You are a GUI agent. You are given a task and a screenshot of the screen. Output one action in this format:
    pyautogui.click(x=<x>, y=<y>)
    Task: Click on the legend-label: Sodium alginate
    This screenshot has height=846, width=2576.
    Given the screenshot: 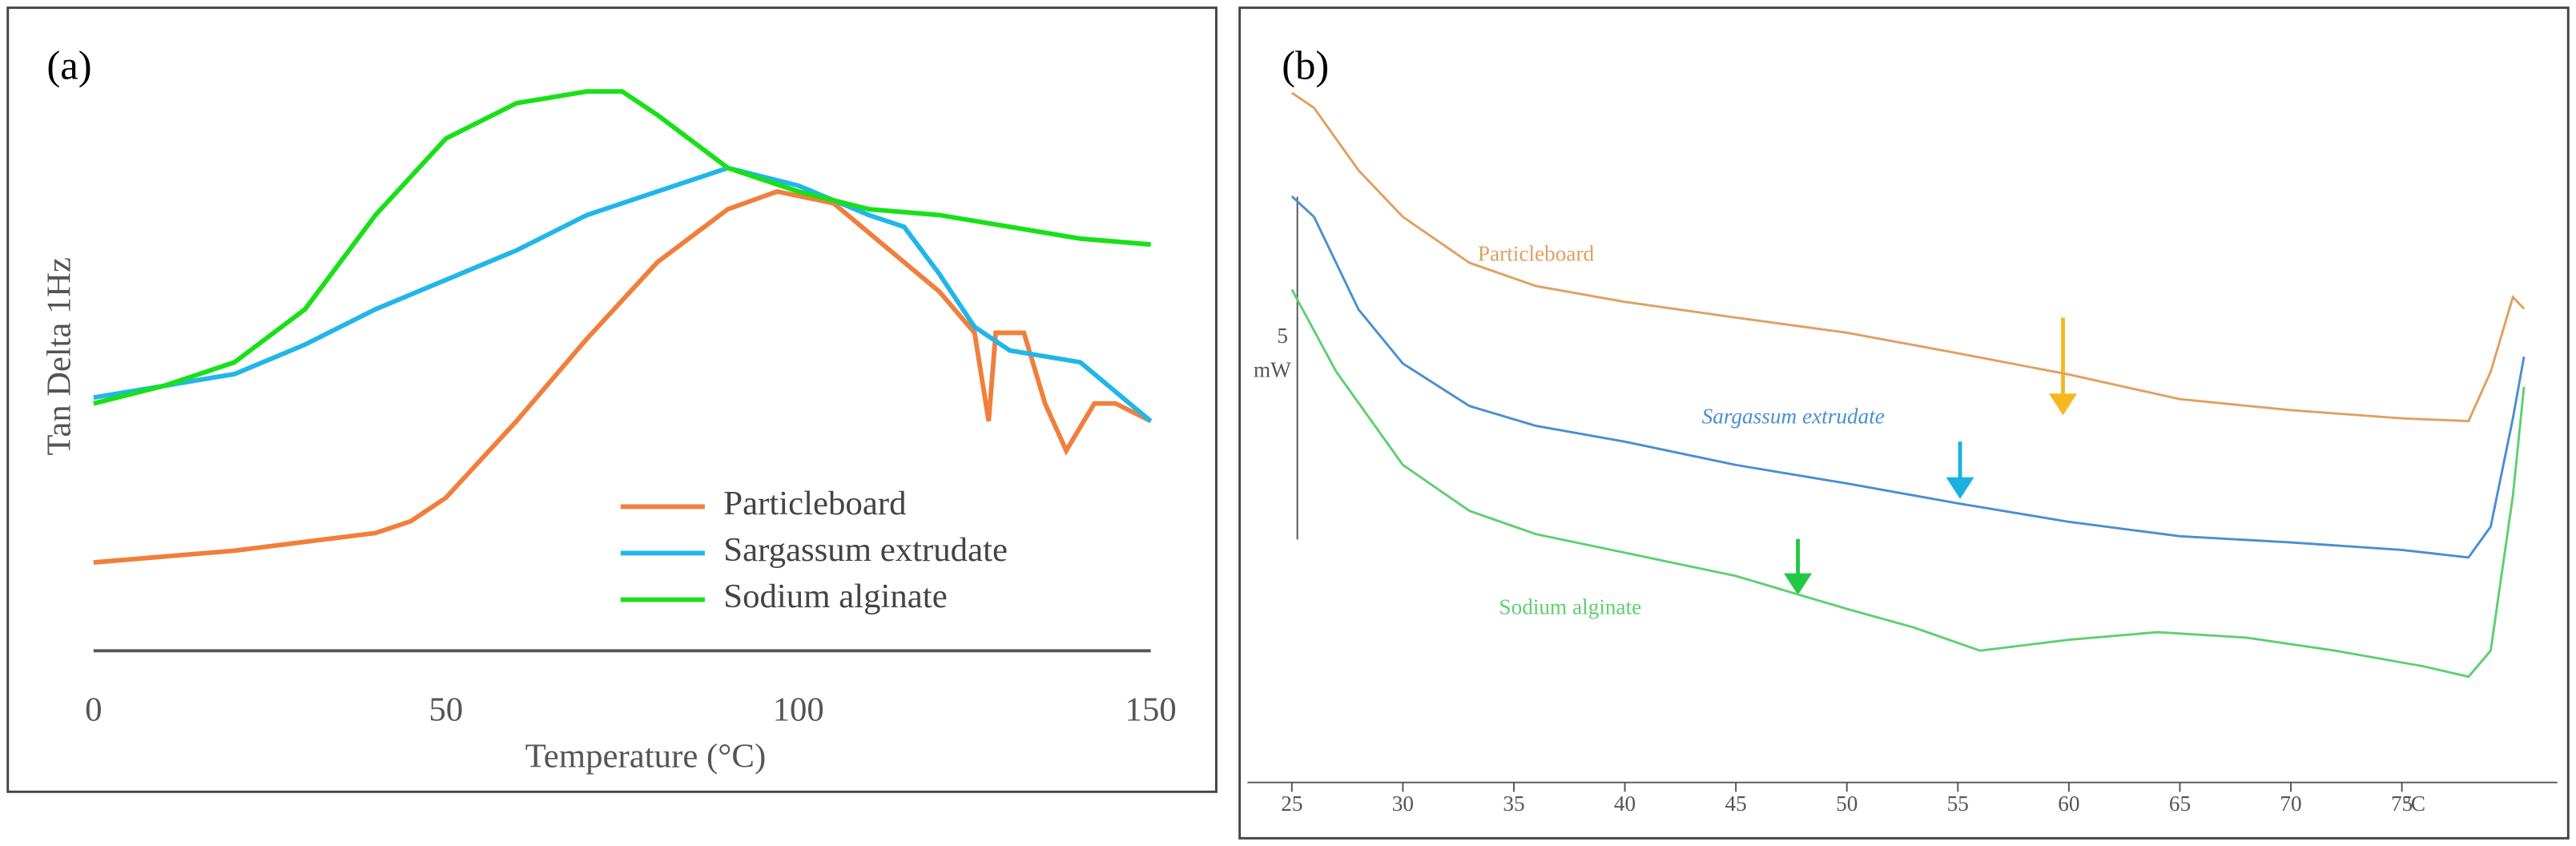 What is the action you would take?
    pyautogui.click(x=835, y=596)
    